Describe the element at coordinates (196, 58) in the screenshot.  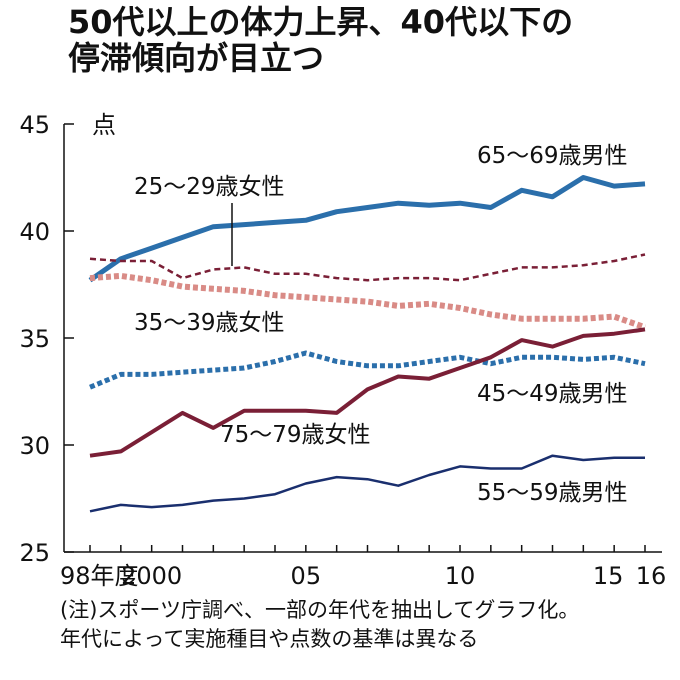
I see `title-line-2: 停滞傾向が目立つ` at that location.